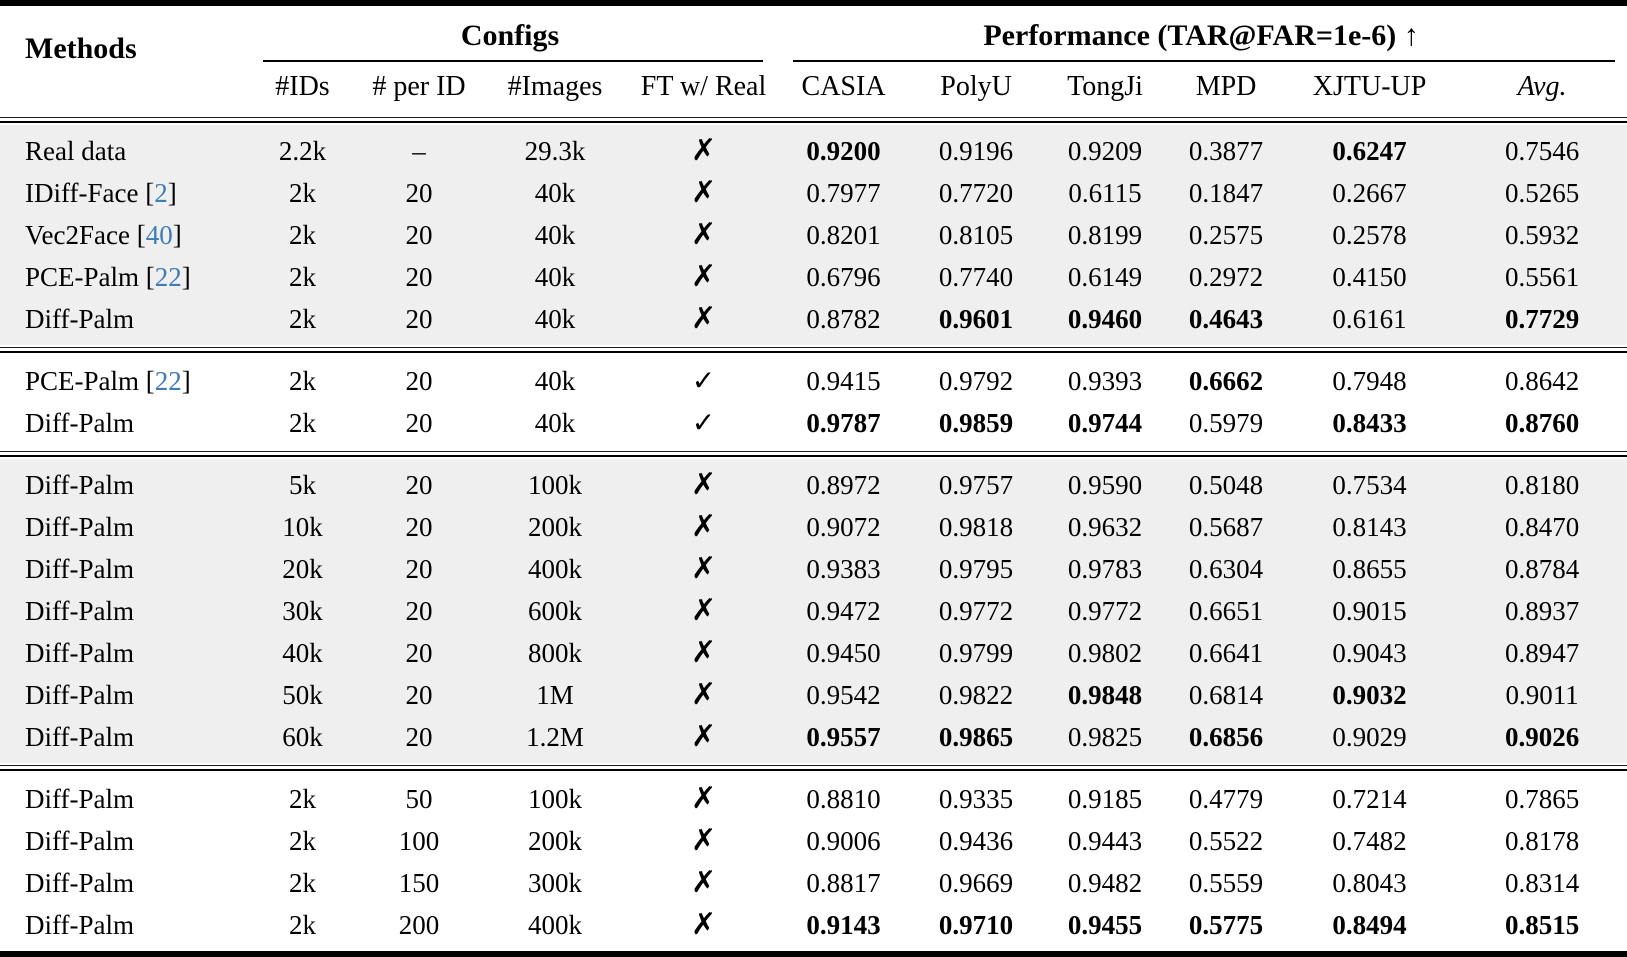  What do you see at coordinates (976, 482) in the screenshot?
I see `metric-cell: 0.9757` at bounding box center [976, 482].